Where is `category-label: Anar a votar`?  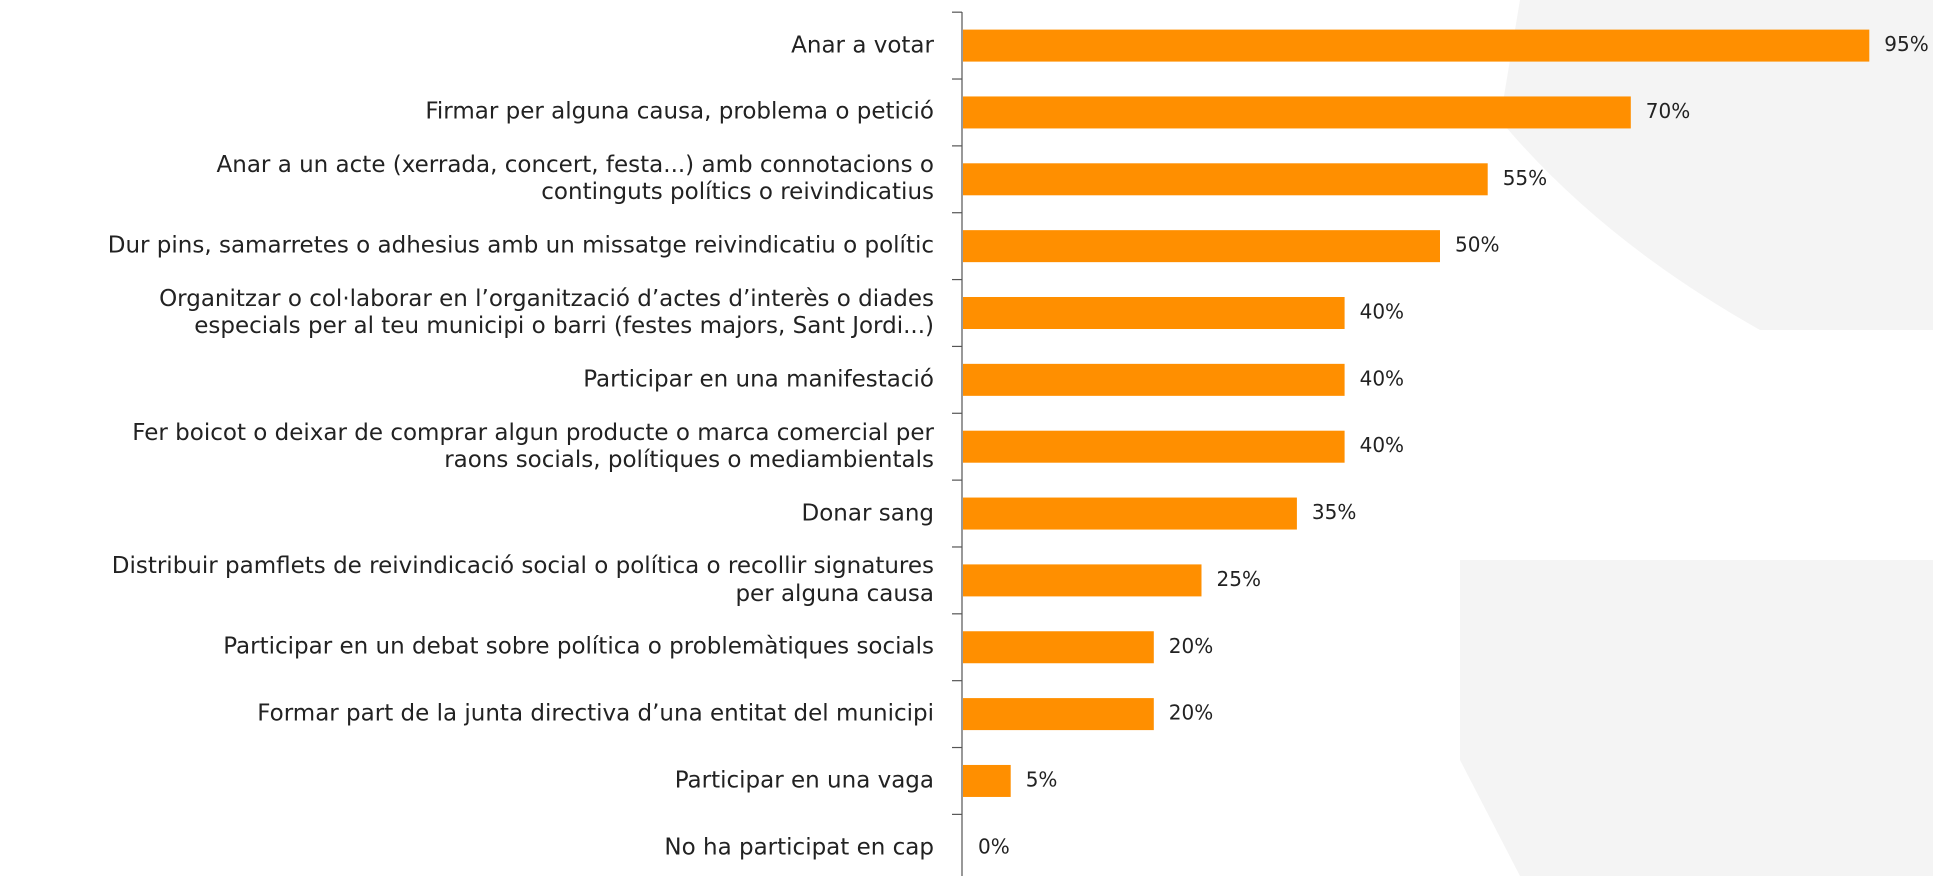
category-label: Anar a votar is located at coordinates (862, 45).